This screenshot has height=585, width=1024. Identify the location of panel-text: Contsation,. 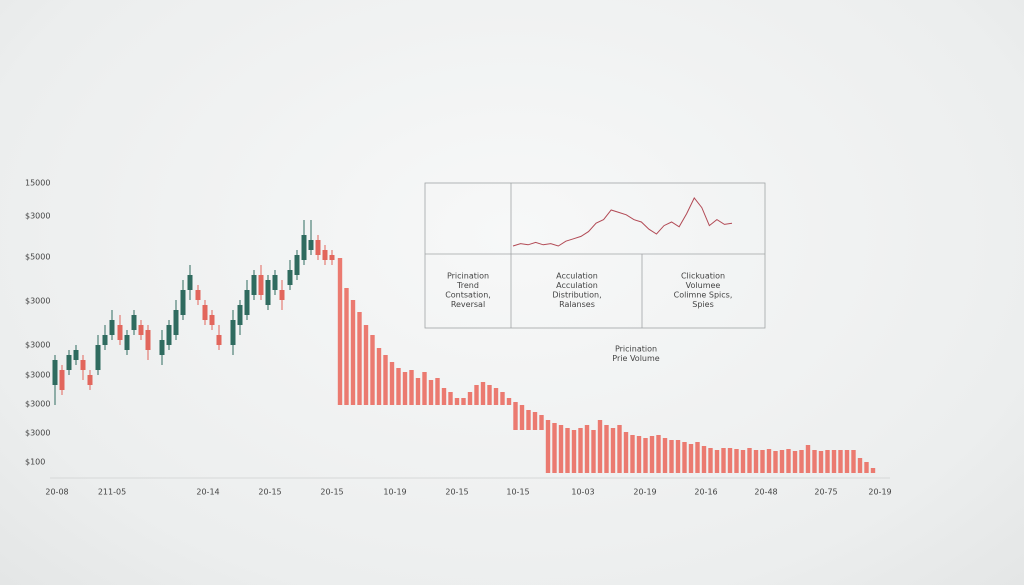
(468, 295).